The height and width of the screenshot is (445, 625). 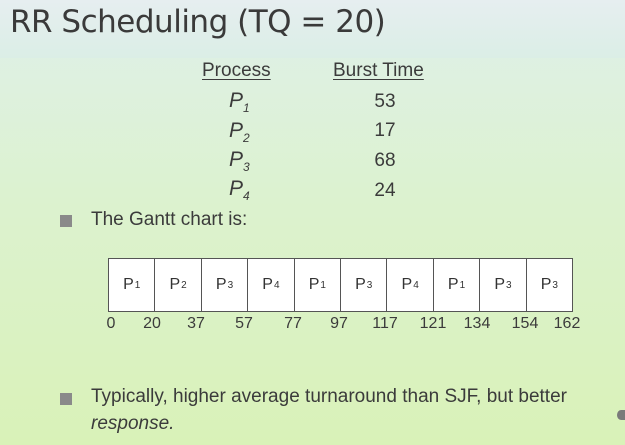 What do you see at coordinates (385, 323) in the screenshot?
I see `gantt-time-label: 117` at bounding box center [385, 323].